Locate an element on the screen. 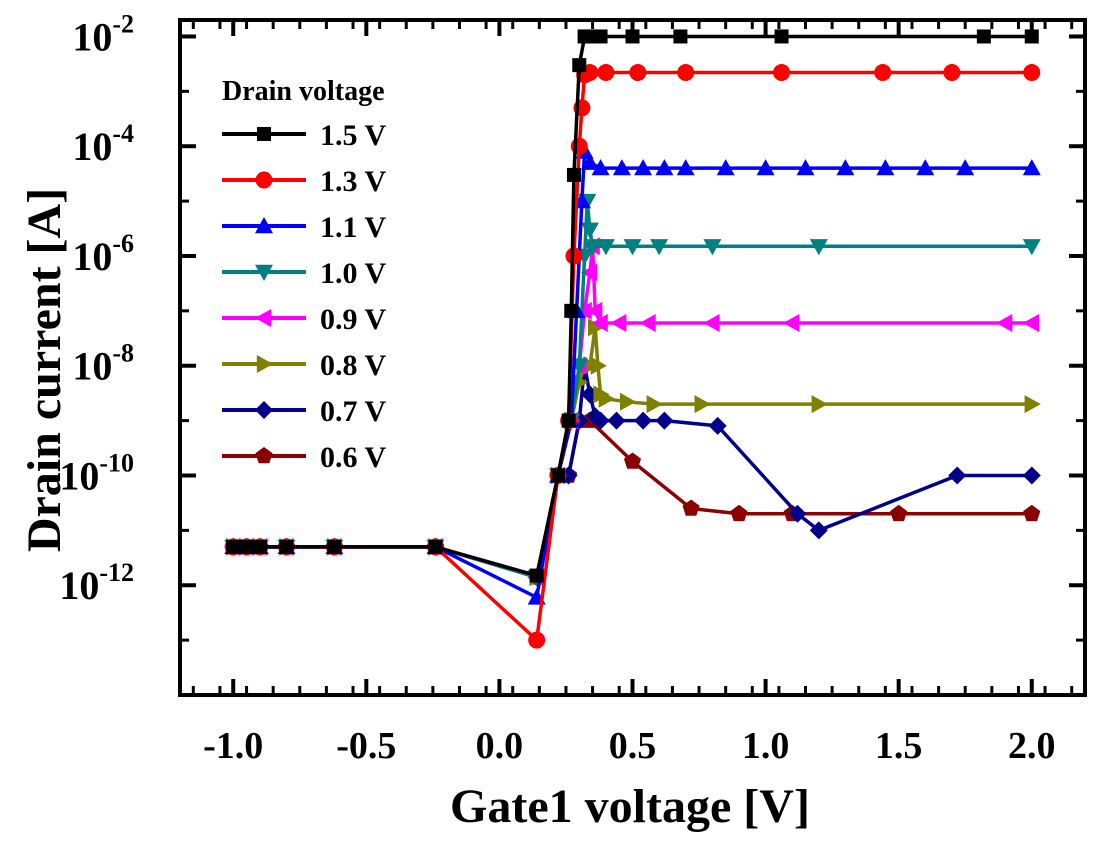 This screenshot has height=852, width=1110. legend-title: Drain voltage is located at coordinates (303, 91).